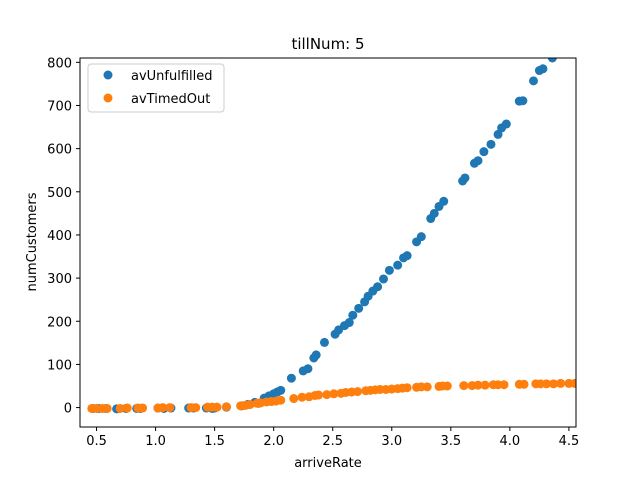 The width and height of the screenshot is (640, 480). I want to click on legend-label: avTimedOut, so click(170, 99).